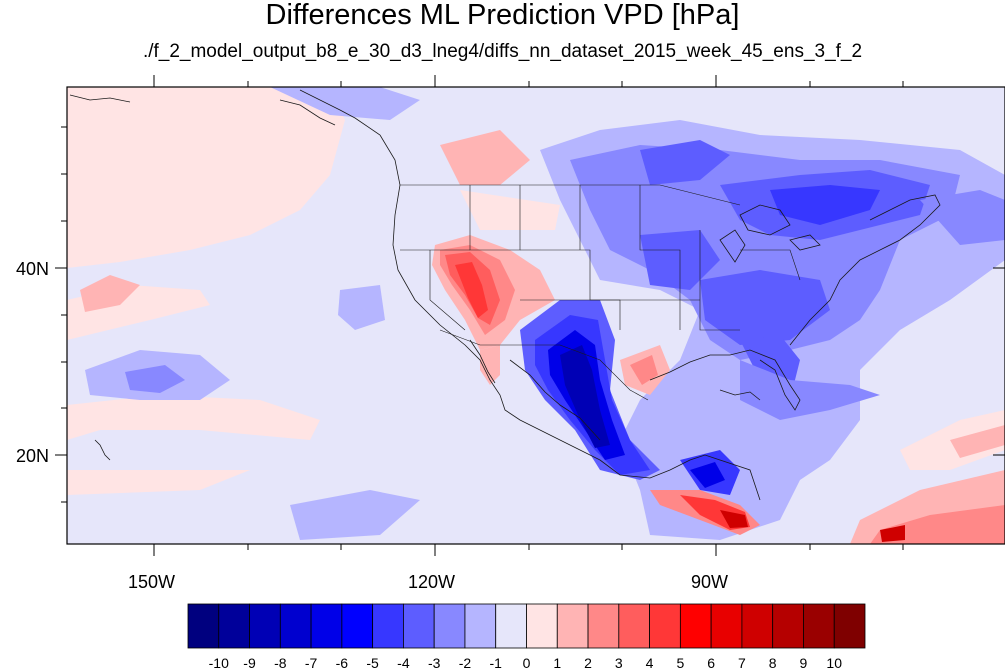 The width and height of the screenshot is (1005, 672). I want to click on colorbar-label: 1, so click(557, 663).